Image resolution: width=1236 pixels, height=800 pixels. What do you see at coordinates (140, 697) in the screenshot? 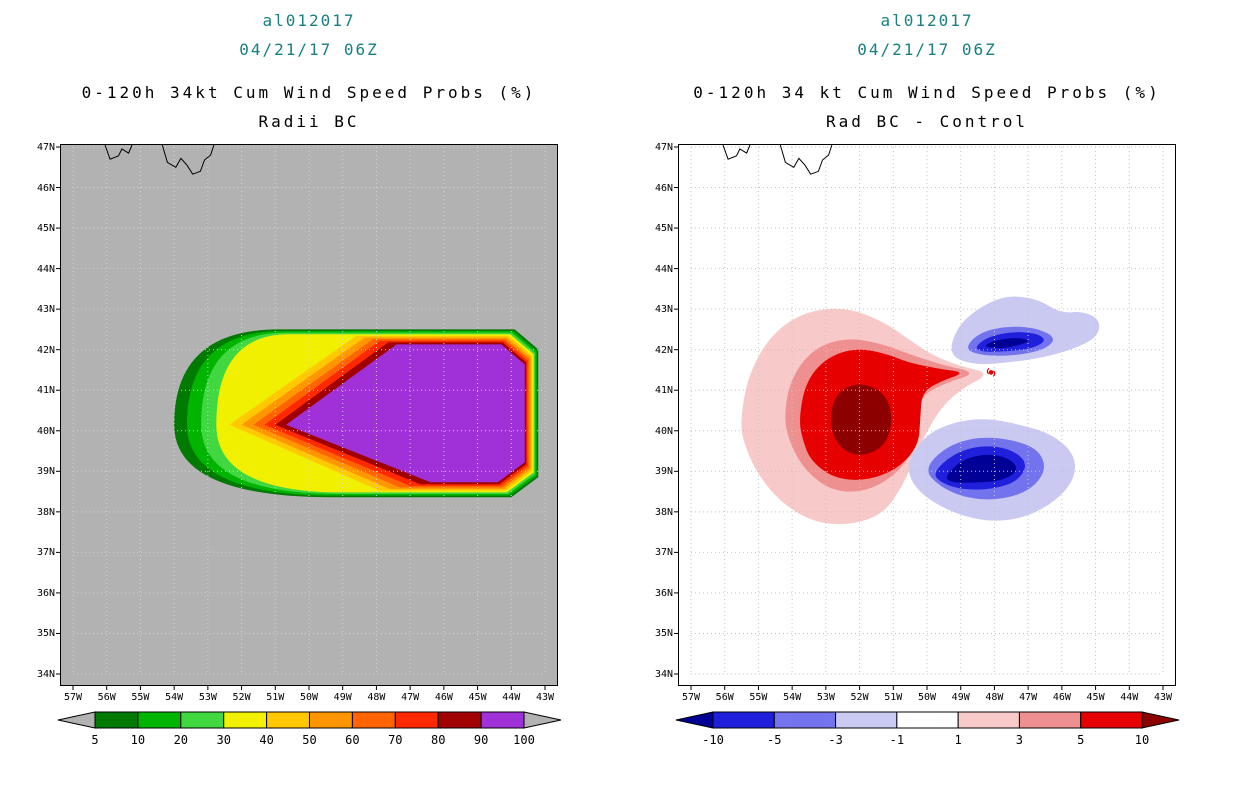
I see `x-axis-label: 55W` at bounding box center [140, 697].